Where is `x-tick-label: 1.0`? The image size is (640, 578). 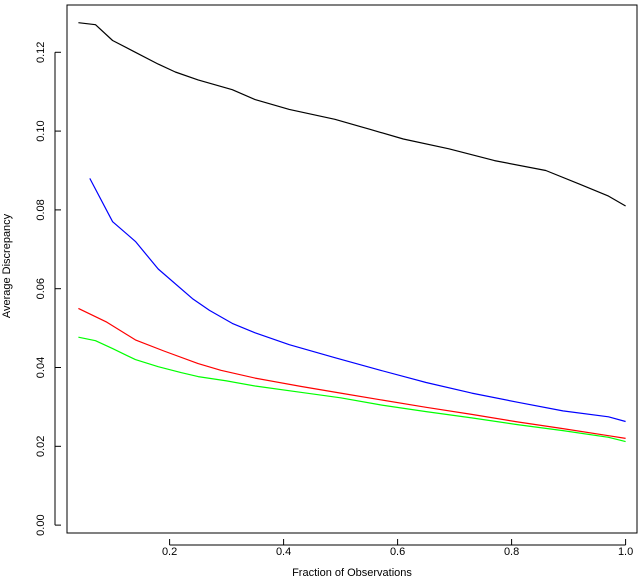 x-tick-label: 1.0 is located at coordinates (625, 552).